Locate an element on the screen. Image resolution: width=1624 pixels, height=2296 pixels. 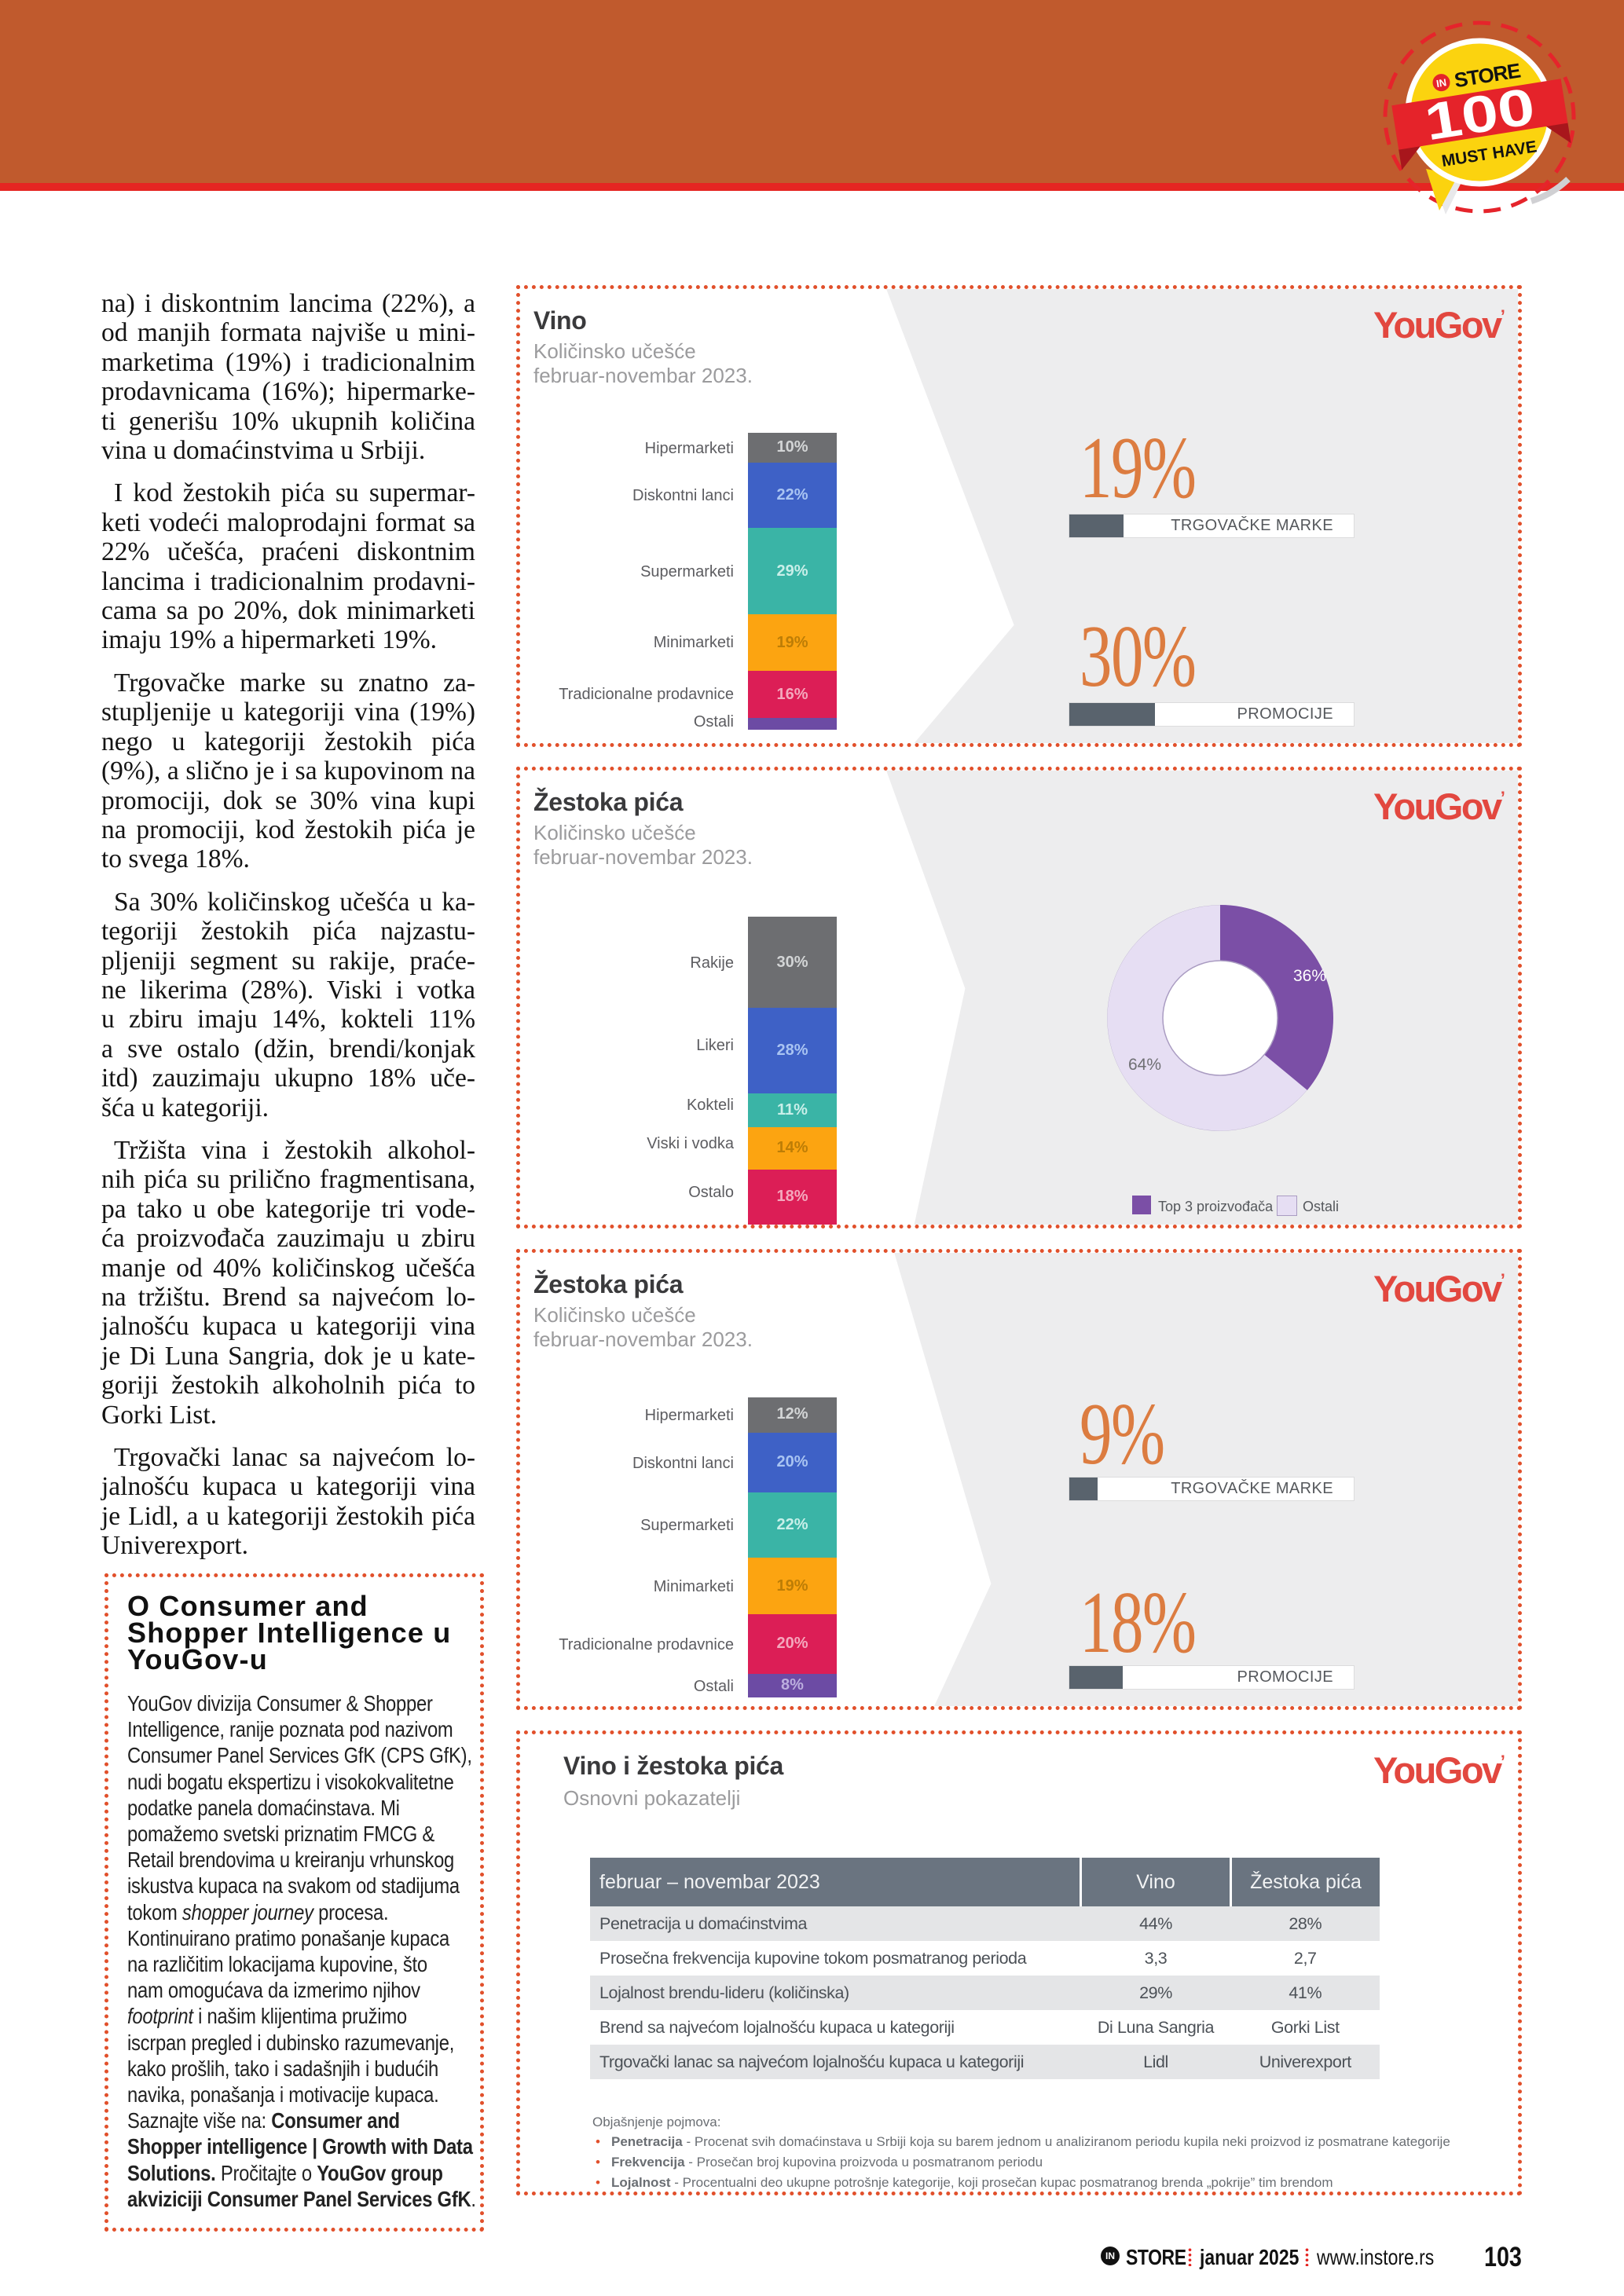
svg-text: IN is located at coordinates (1441, 83).